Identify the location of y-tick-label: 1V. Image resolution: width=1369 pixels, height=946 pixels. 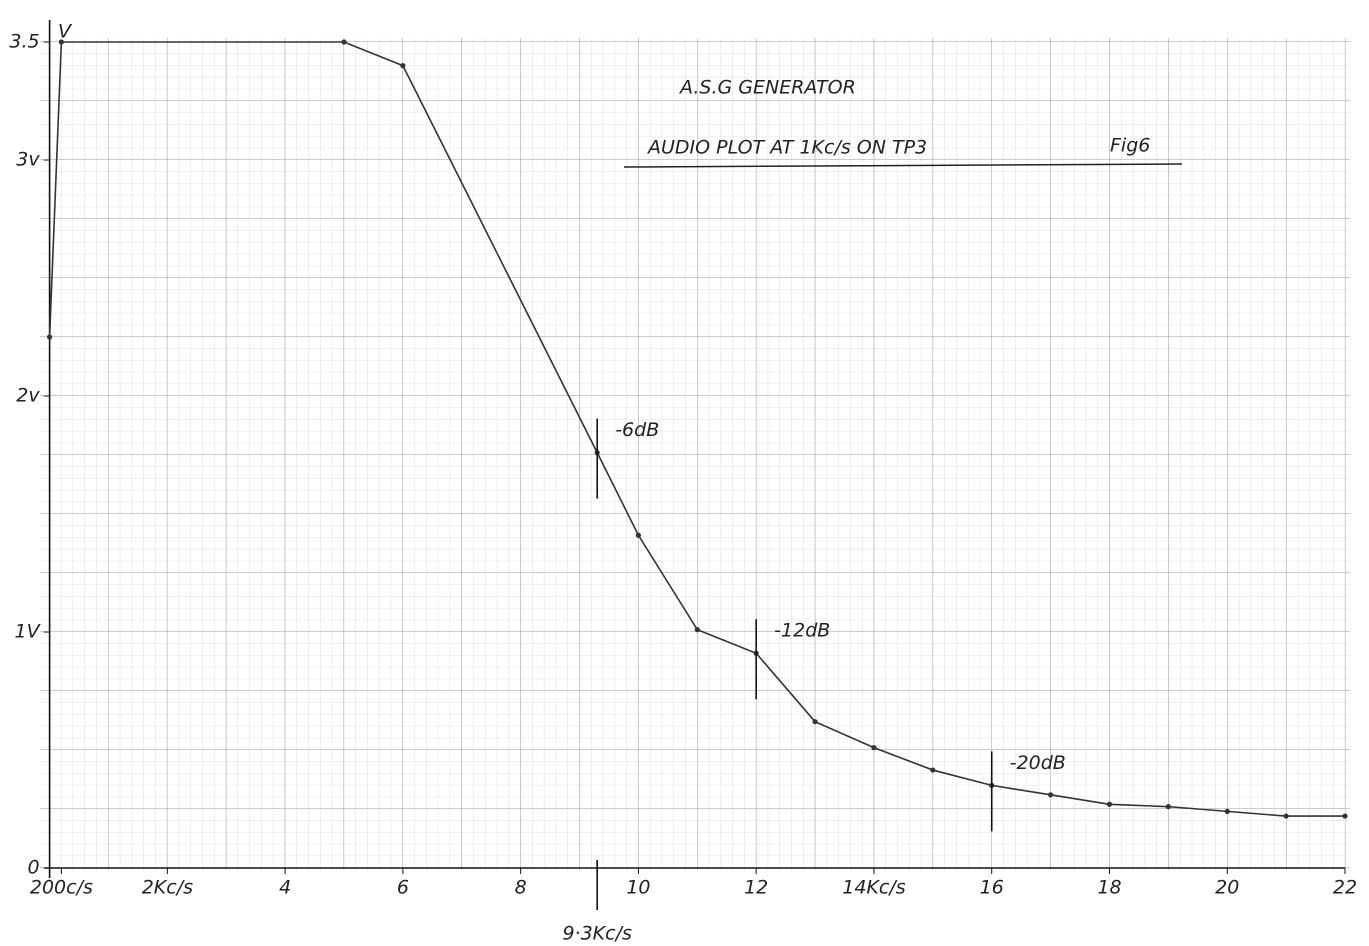
(28, 632).